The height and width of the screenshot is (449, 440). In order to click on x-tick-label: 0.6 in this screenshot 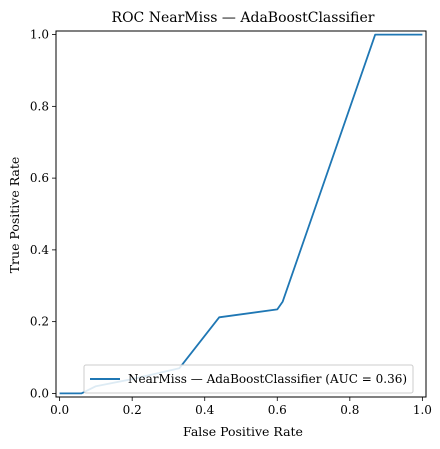, I will do `click(277, 410)`.